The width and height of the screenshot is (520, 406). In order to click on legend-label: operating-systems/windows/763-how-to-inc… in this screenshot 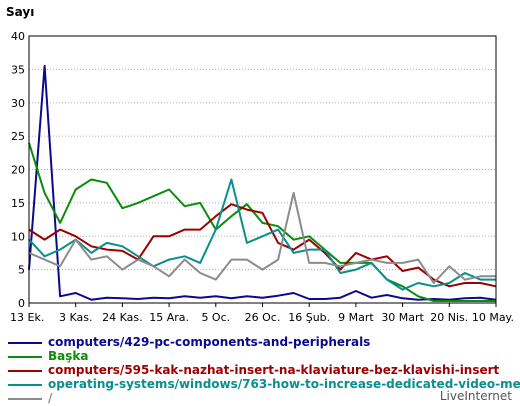, I will do `click(284, 384)`.